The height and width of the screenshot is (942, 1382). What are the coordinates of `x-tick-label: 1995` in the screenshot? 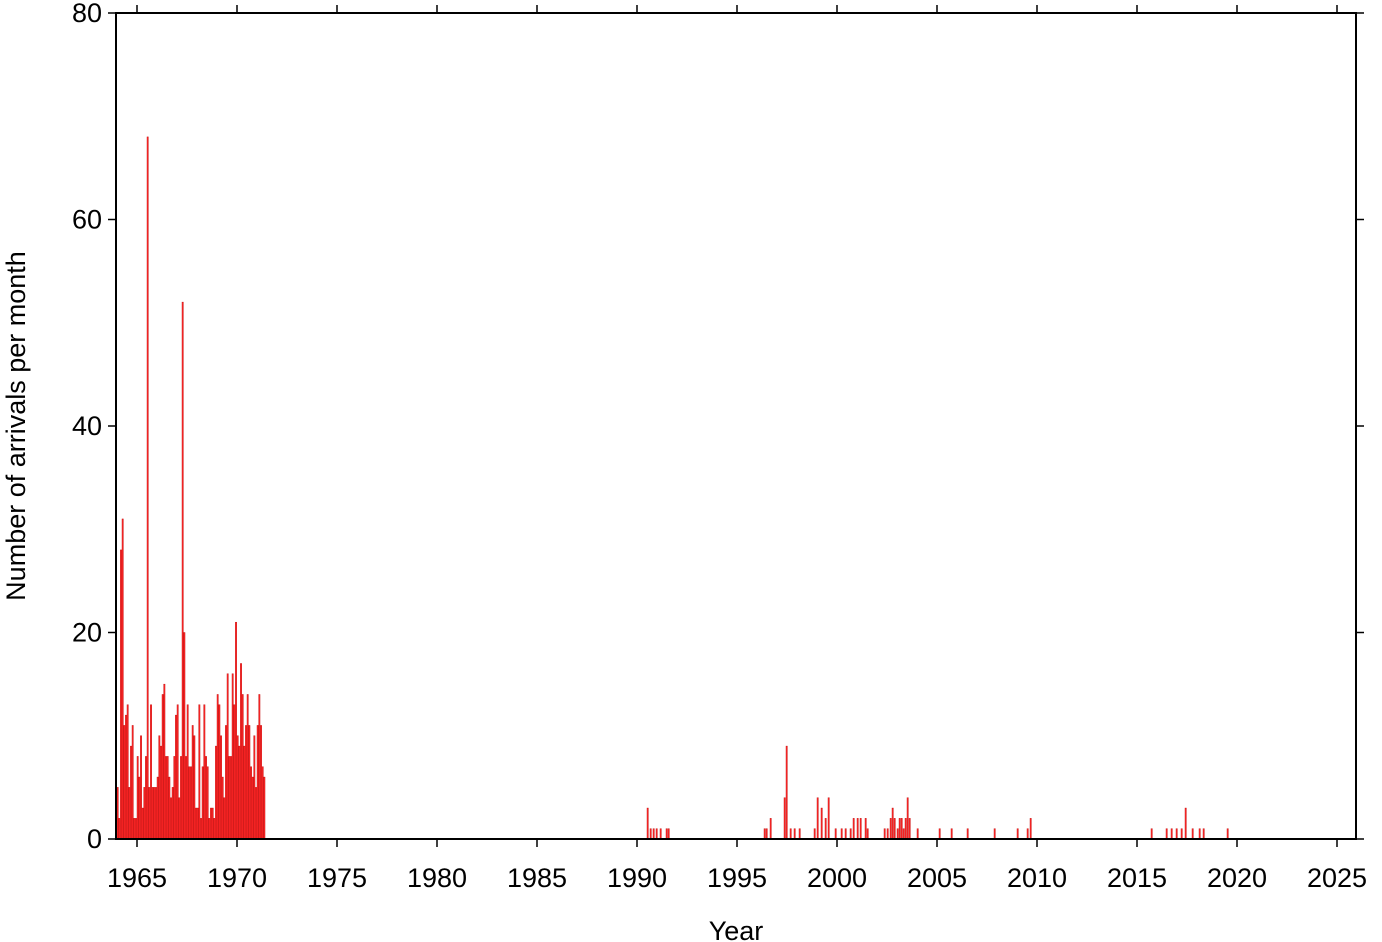 It's located at (737, 878).